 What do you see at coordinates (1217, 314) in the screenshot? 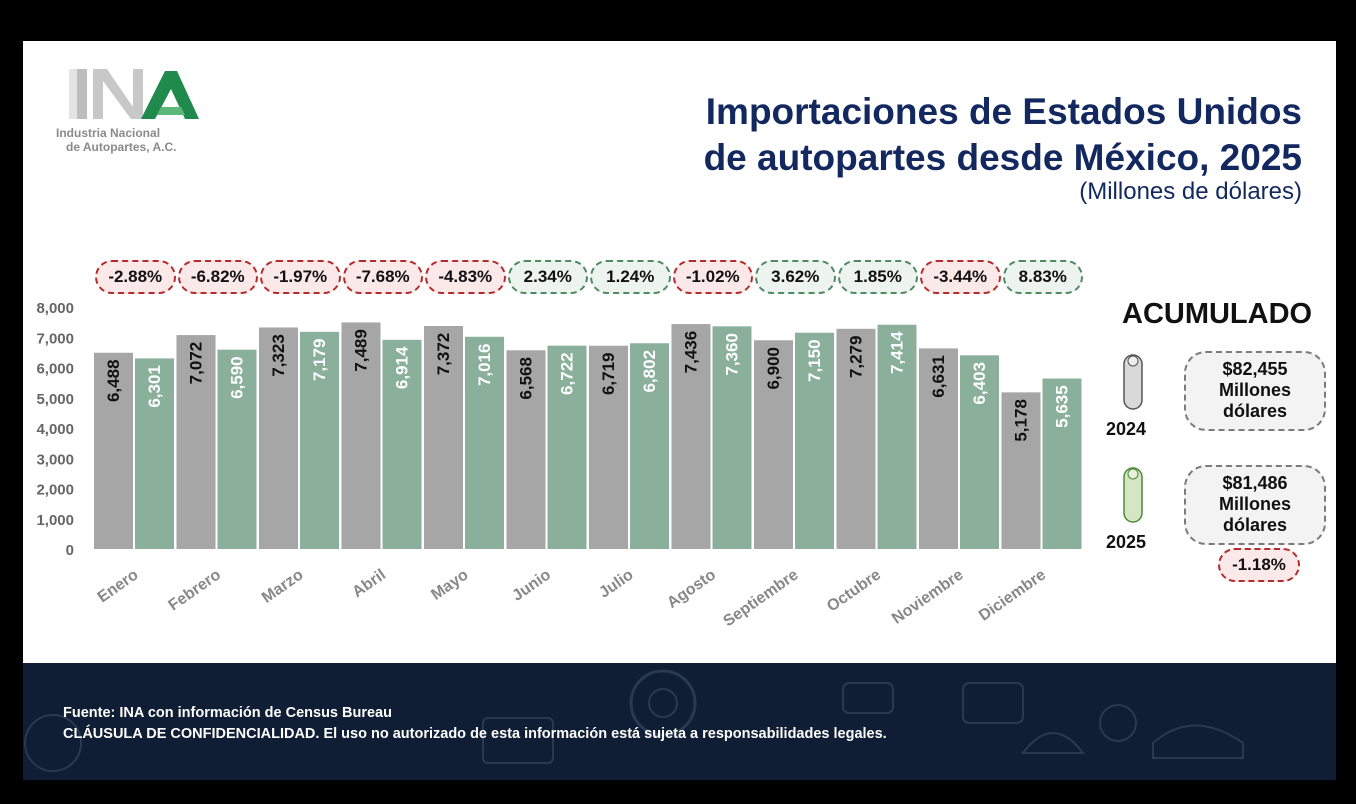
I see `acumulado-title: ACUMULADO` at bounding box center [1217, 314].